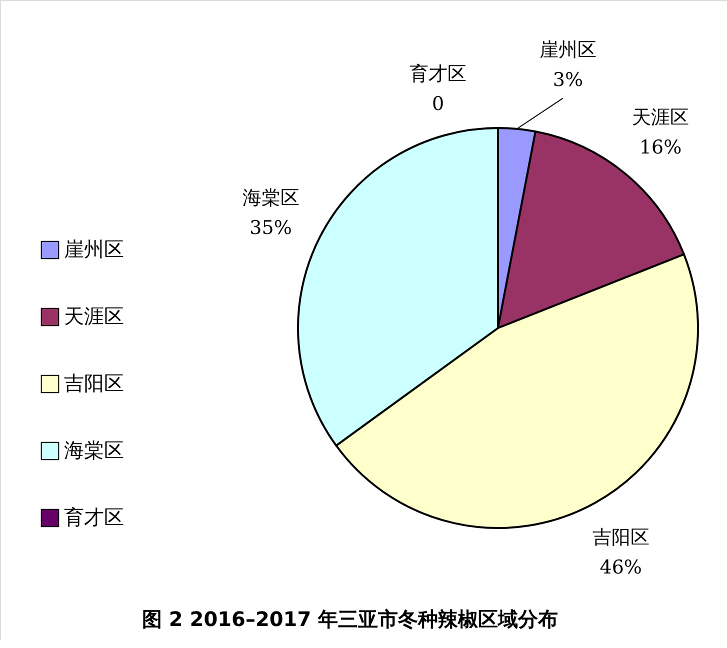 The height and width of the screenshot is (648, 727). Describe the element at coordinates (621, 567) in the screenshot. I see `data-label: 46%` at that location.